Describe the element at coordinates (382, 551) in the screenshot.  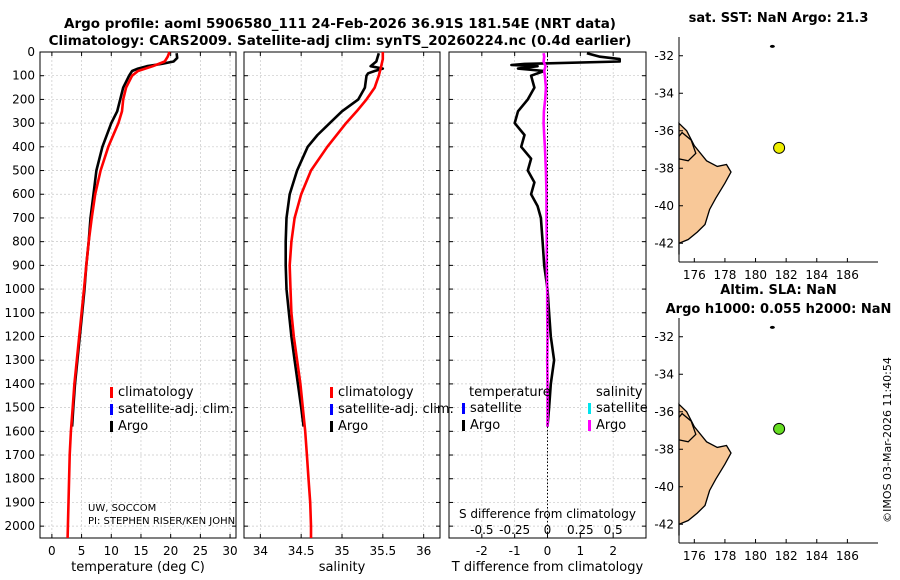
I see `x-tick-label: 35.5` at that location.